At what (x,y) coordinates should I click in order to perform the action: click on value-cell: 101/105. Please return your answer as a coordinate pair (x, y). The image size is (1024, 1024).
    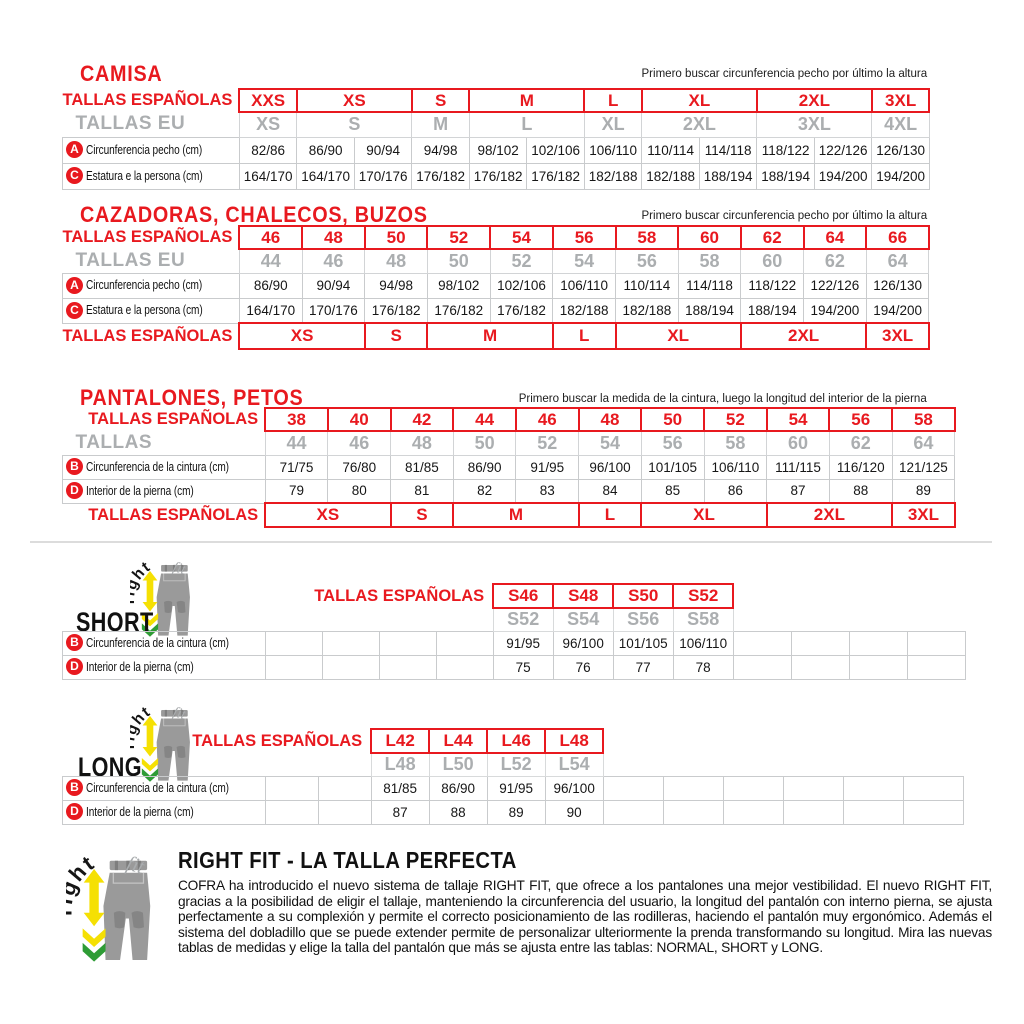
    Looking at the image, I should click on (643, 643).